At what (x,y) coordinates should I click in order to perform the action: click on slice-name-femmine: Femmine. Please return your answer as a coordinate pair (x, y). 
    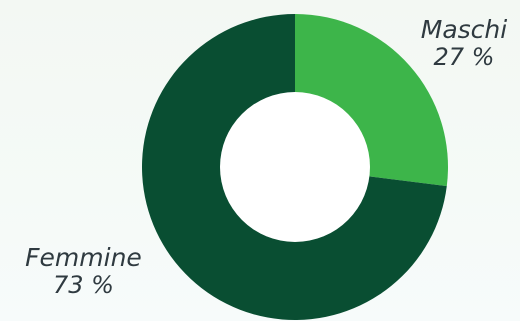
    Looking at the image, I should click on (83, 257).